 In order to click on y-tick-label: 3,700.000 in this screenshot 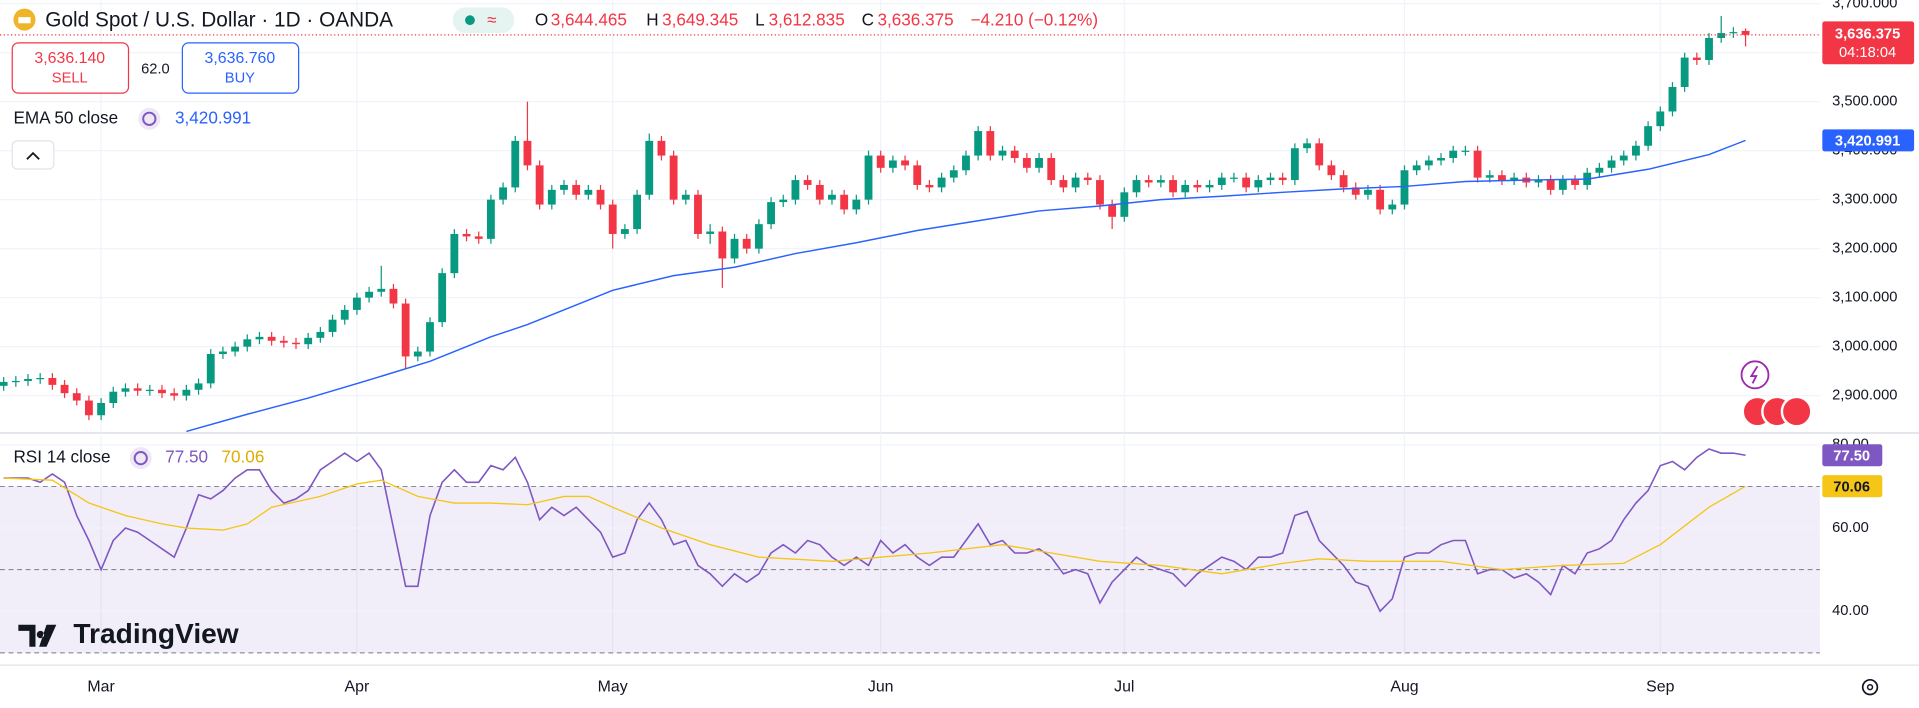, I will do `click(1864, 6)`.